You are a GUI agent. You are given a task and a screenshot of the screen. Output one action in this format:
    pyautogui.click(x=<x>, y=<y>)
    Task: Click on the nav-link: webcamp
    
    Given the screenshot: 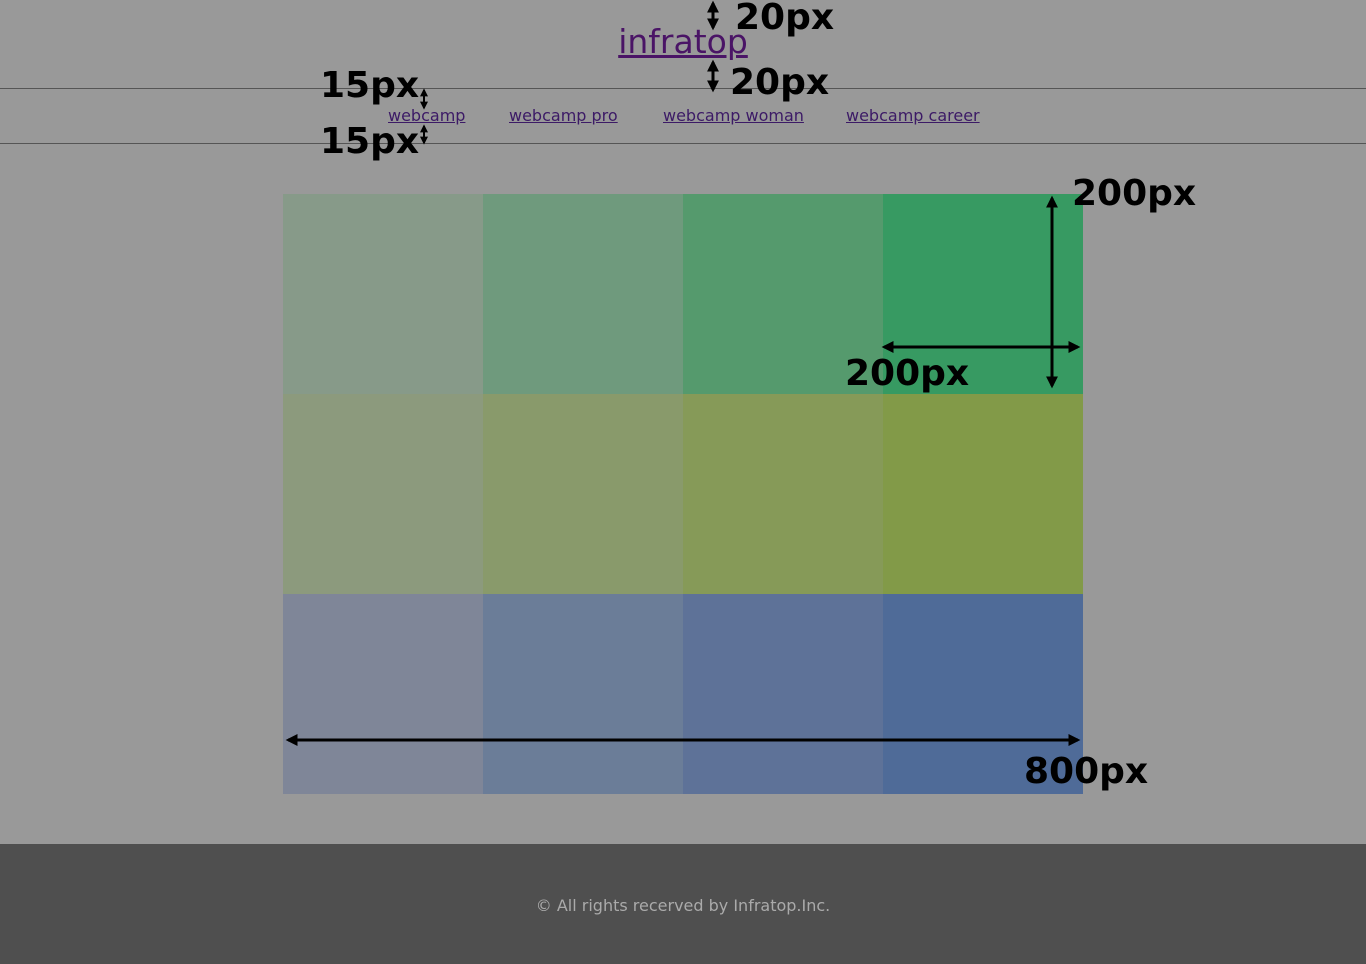 What is the action you would take?
    pyautogui.click(x=427, y=115)
    